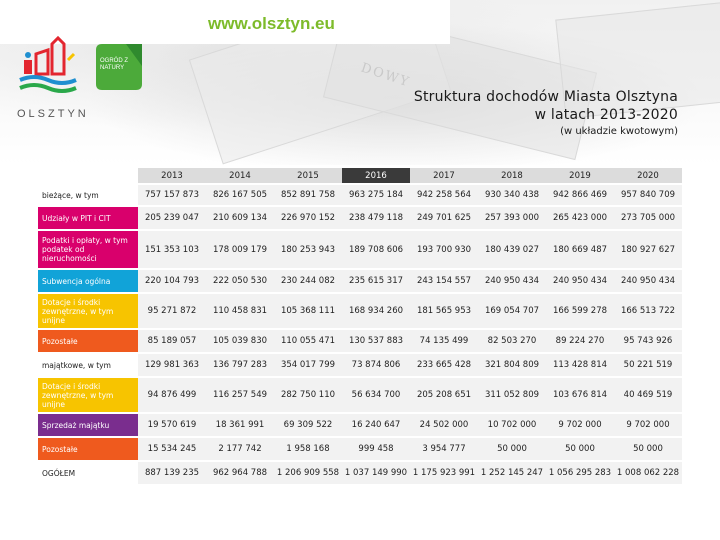  Describe the element at coordinates (240, 473) in the screenshot. I see `table-cell: 962 964 788` at that location.